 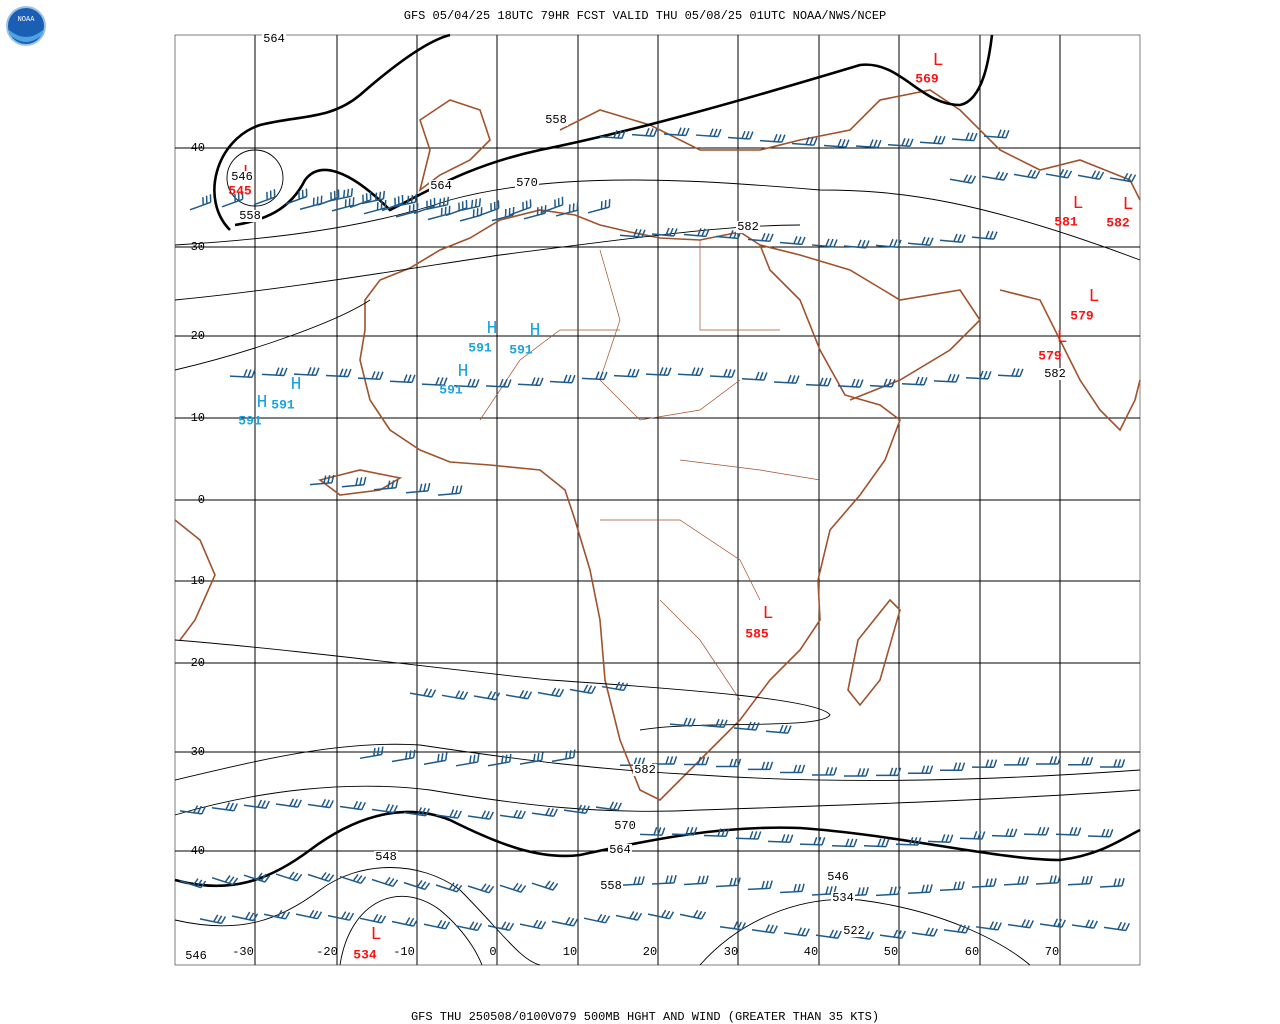 What do you see at coordinates (938, 61) in the screenshot?
I see `low-symbol: L` at bounding box center [938, 61].